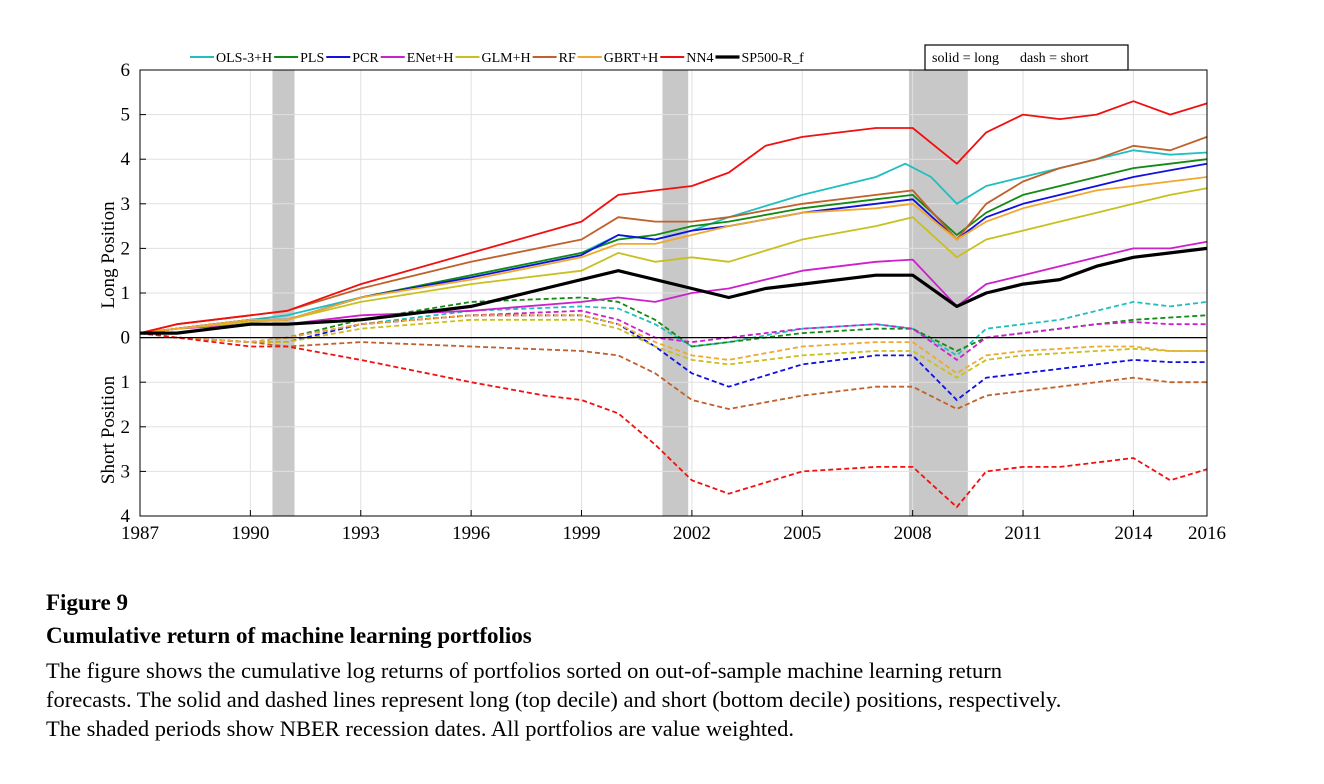  Describe the element at coordinates (87, 602) in the screenshot. I see `figure-label: Figure 9` at that location.